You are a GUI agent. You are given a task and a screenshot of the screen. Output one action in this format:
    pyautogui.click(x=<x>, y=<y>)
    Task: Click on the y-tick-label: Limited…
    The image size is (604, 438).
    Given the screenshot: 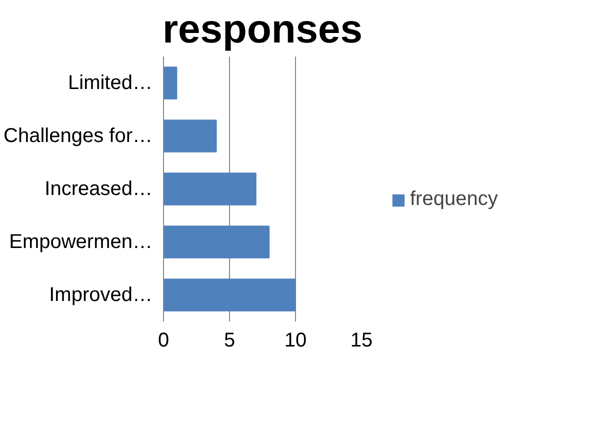 What is the action you would take?
    pyautogui.click(x=110, y=83)
    